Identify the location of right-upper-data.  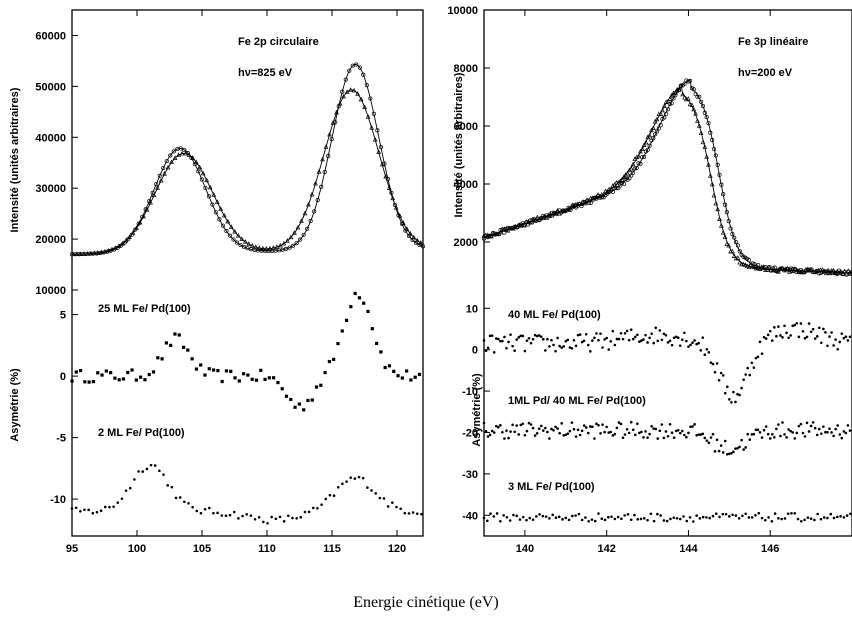
(666, 177).